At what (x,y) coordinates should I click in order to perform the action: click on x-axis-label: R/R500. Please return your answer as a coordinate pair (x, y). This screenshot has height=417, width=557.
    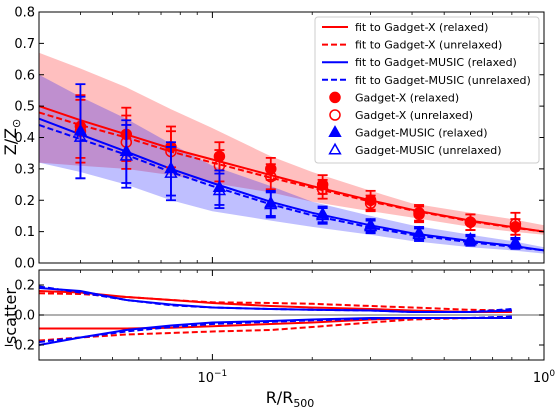
    Looking at the image, I should click on (290, 399).